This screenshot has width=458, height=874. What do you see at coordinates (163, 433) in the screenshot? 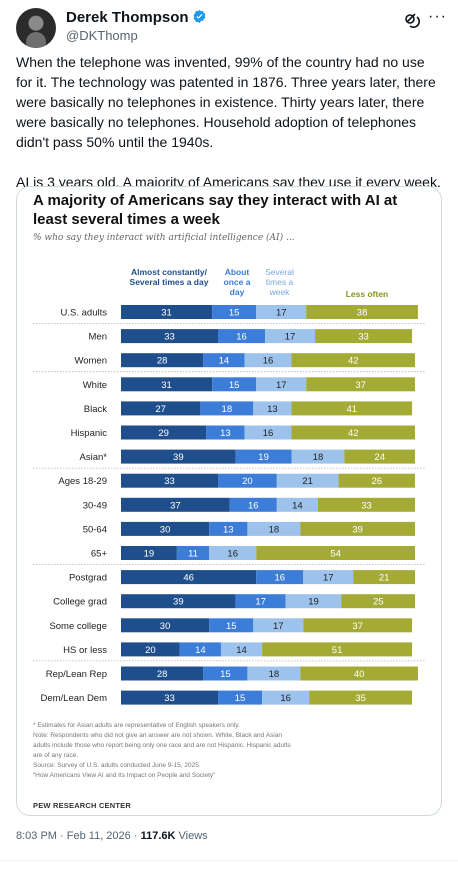
I see `data-label: 29` at bounding box center [163, 433].